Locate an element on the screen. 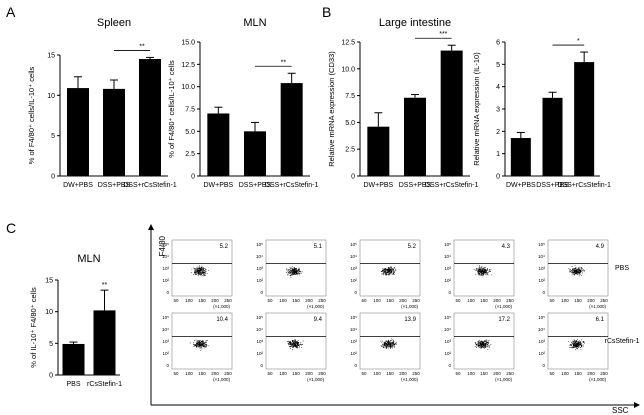 This screenshot has height=415, width=644. y-tick-label: 3 is located at coordinates (498, 110).